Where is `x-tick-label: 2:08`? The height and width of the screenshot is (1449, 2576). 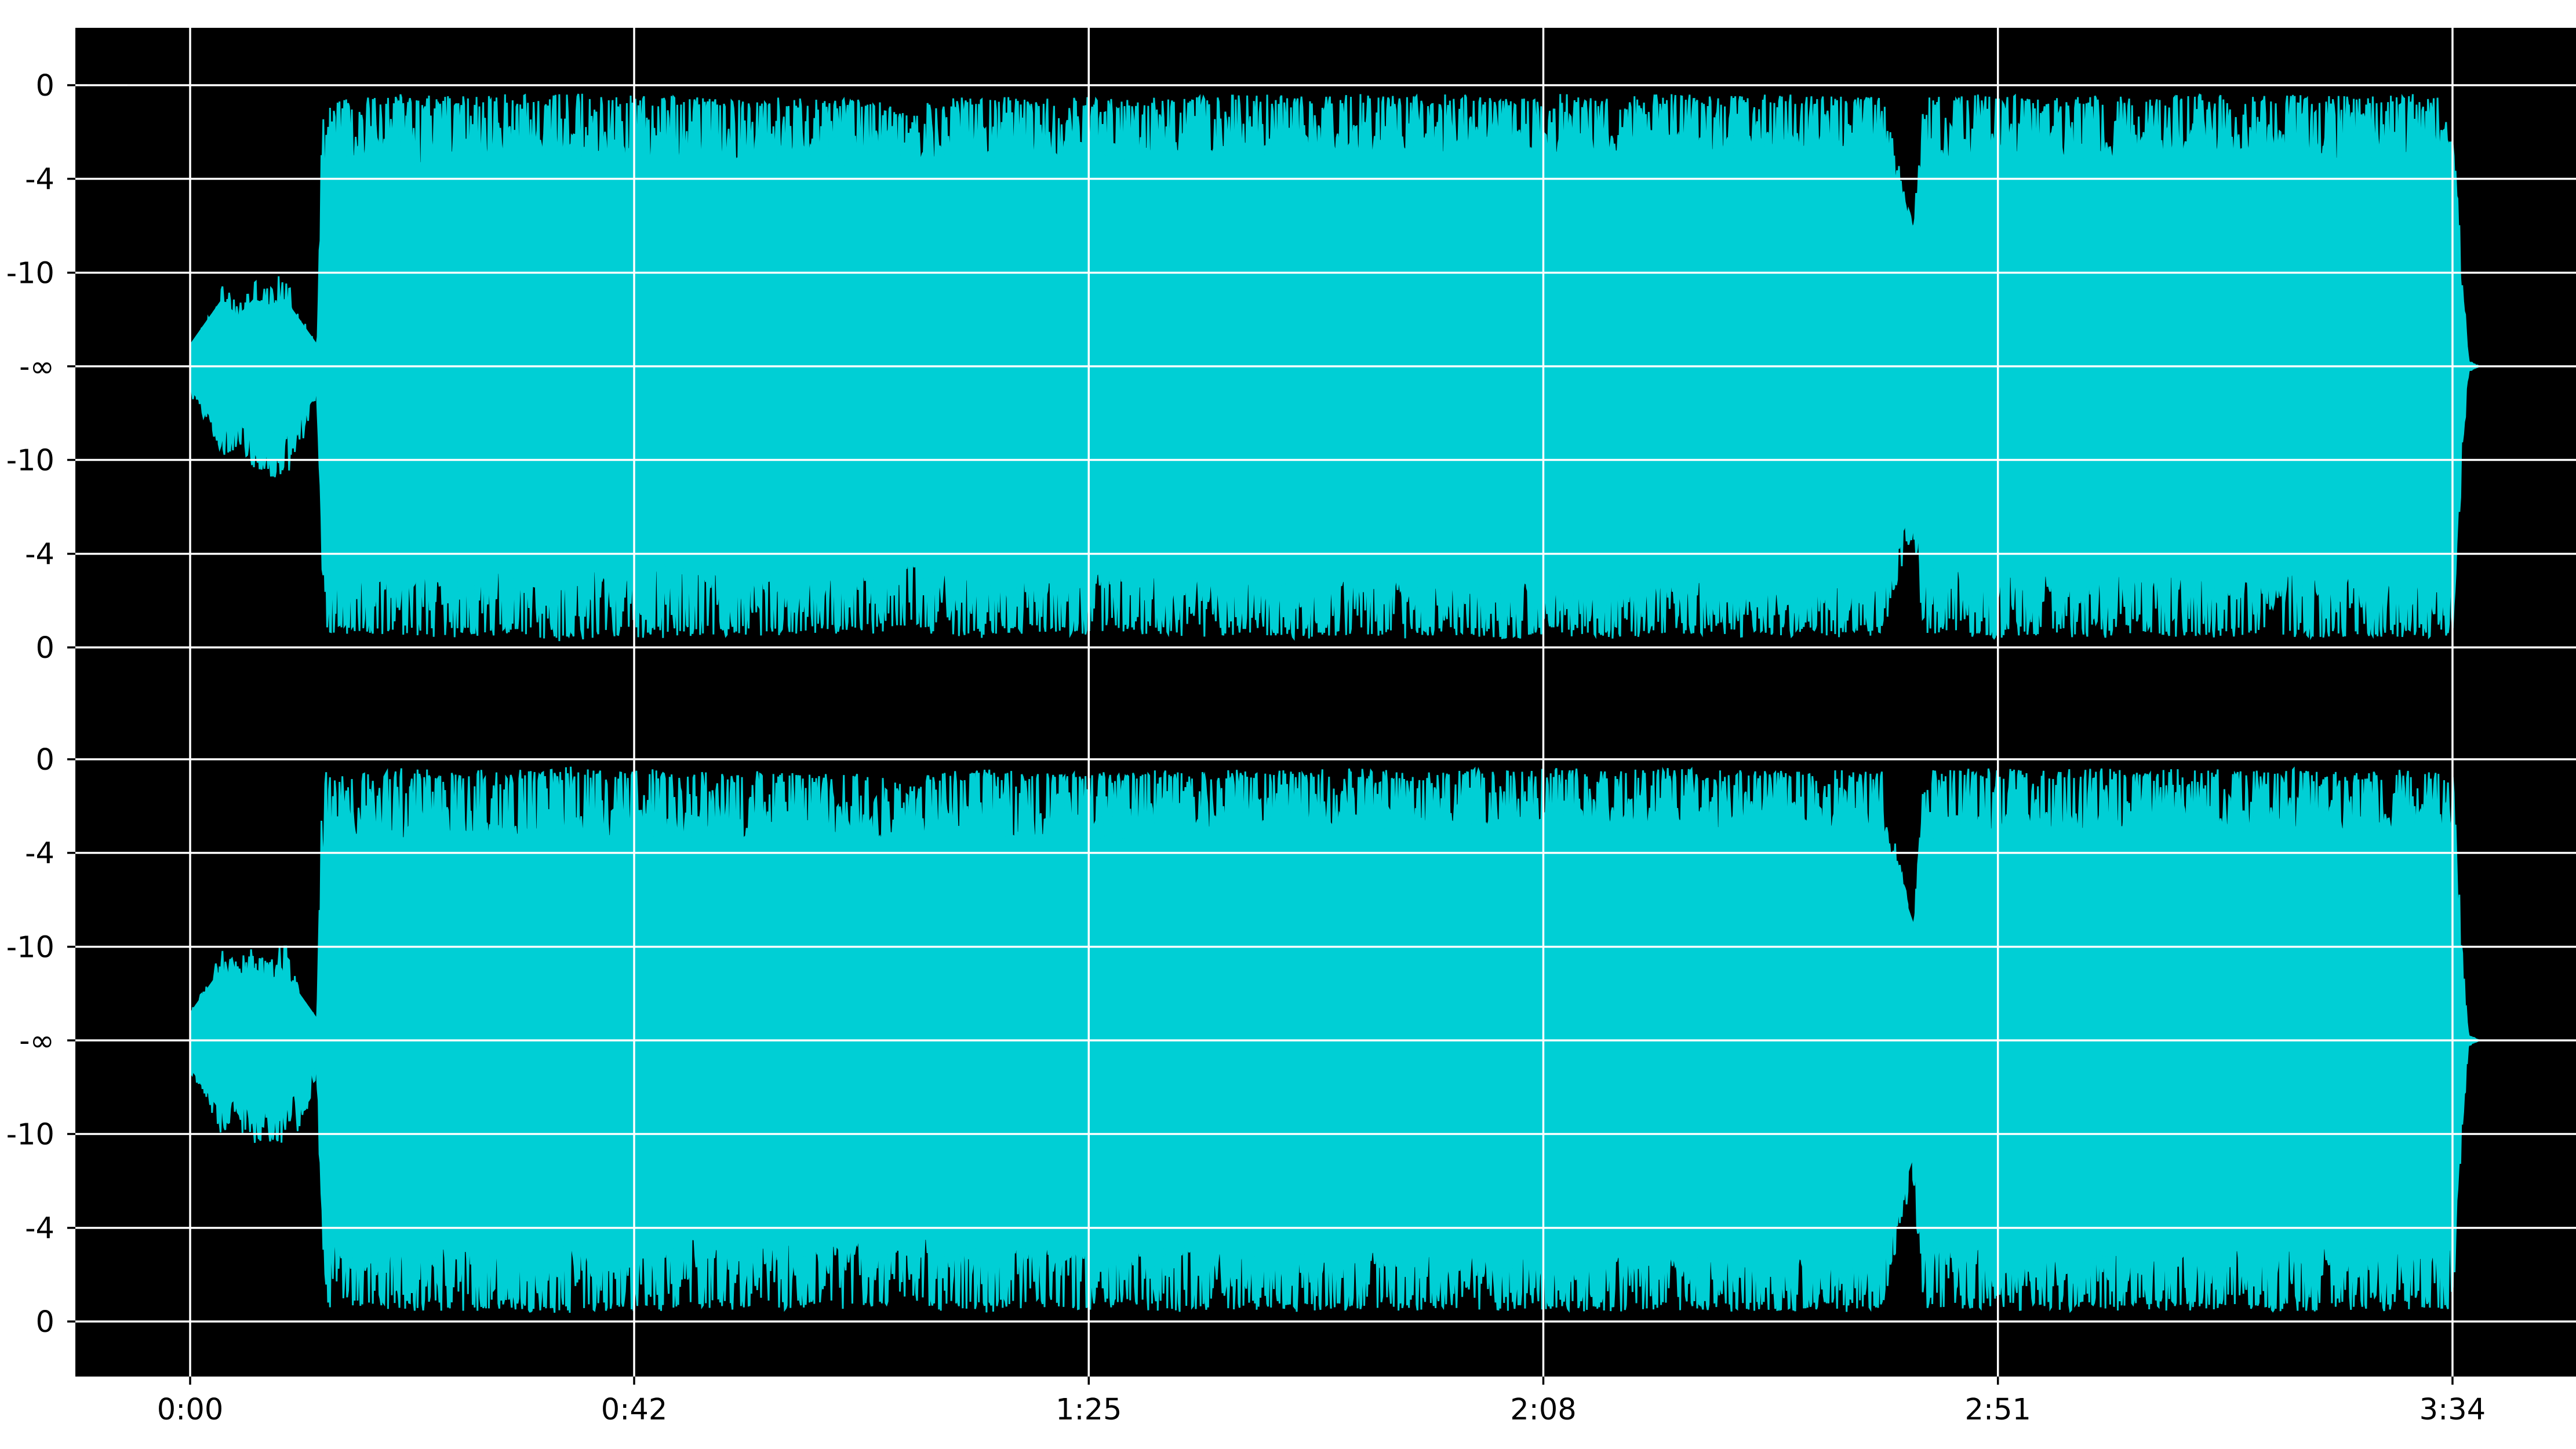 x-tick-label: 2:08 is located at coordinates (1543, 1410).